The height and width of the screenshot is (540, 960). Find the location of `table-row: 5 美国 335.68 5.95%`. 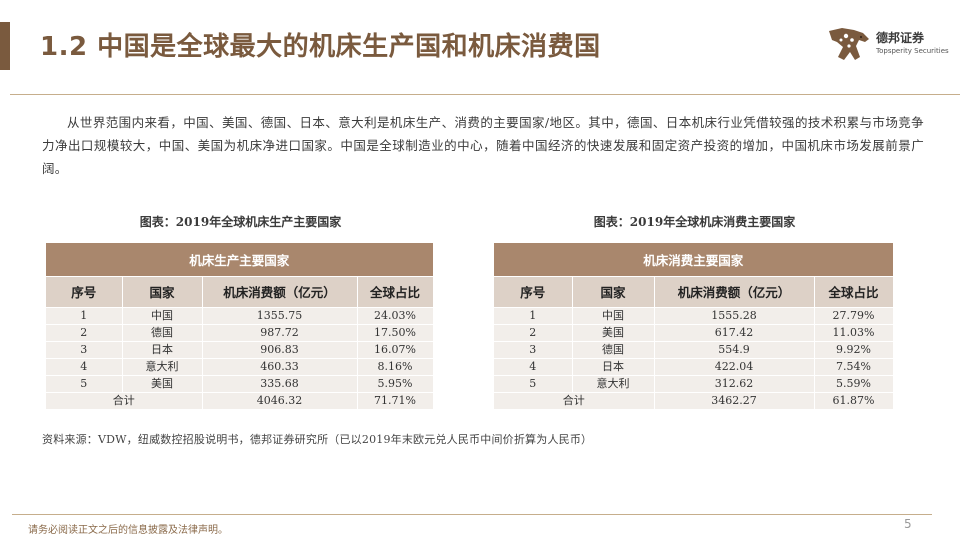

table-row: 5 美国 335.68 5.95% is located at coordinates (240, 384).